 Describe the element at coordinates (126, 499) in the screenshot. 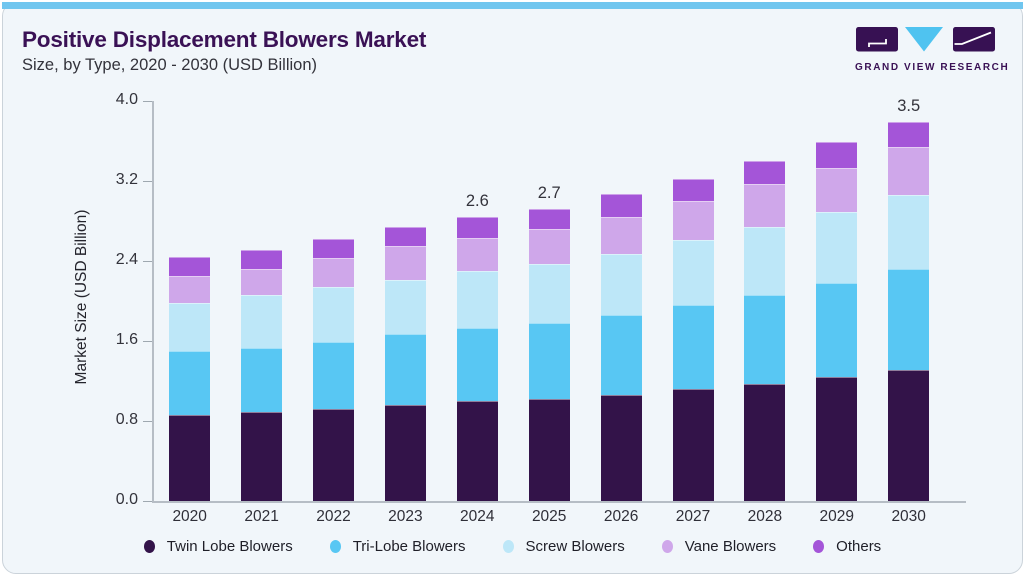

I see `y-tick-label: 0.0` at that location.